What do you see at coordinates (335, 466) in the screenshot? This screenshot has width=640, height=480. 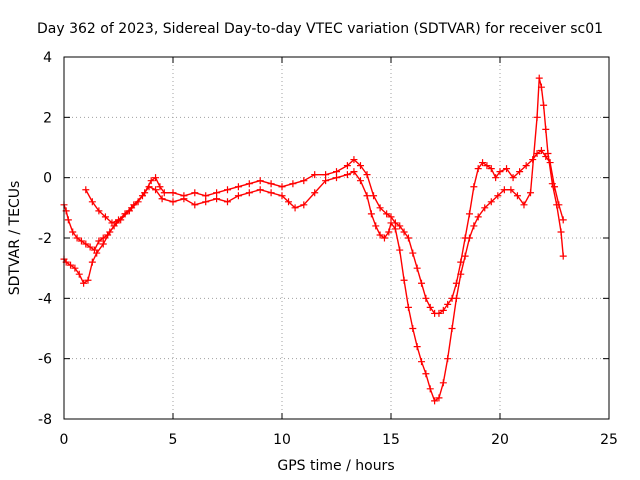 I see `x-axis-label: GPS time / hours` at bounding box center [335, 466].